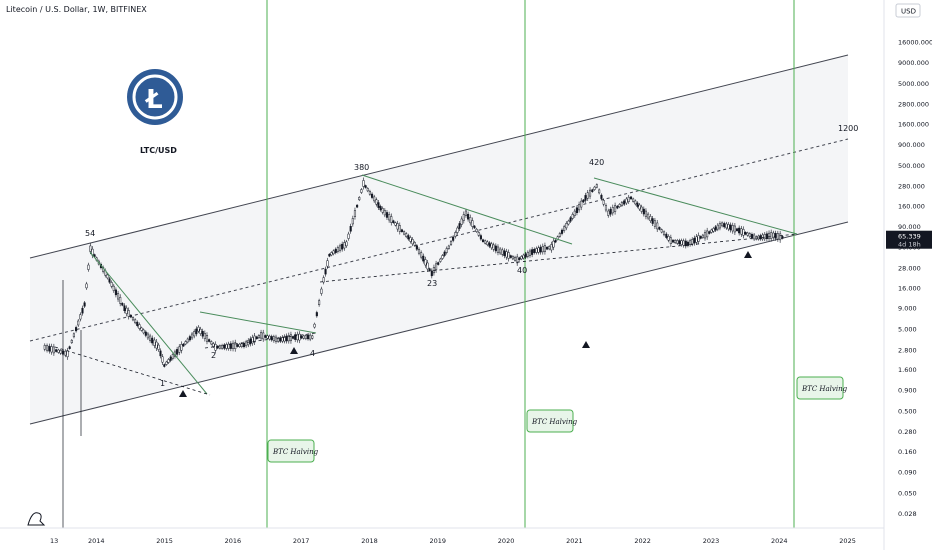 This screenshot has width=932, height=550. Describe the element at coordinates (369, 541) in the screenshot. I see `x-tick-label: 2018` at that location.